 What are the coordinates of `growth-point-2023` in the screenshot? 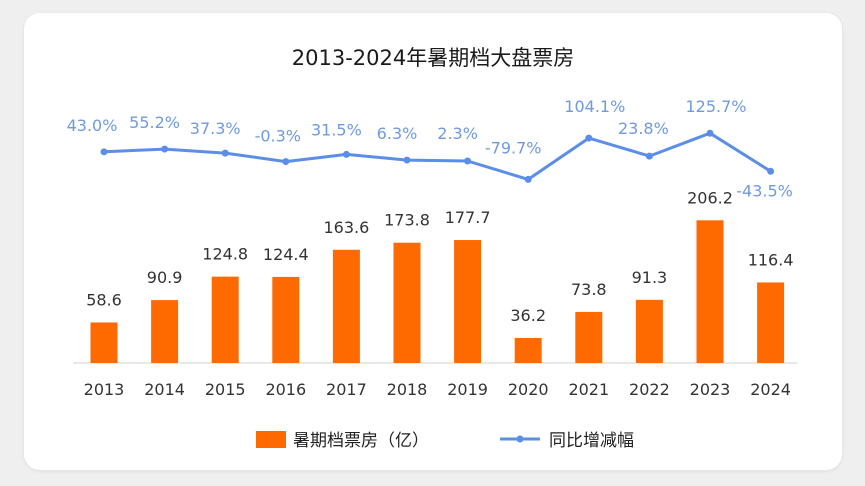 It's located at (710, 133).